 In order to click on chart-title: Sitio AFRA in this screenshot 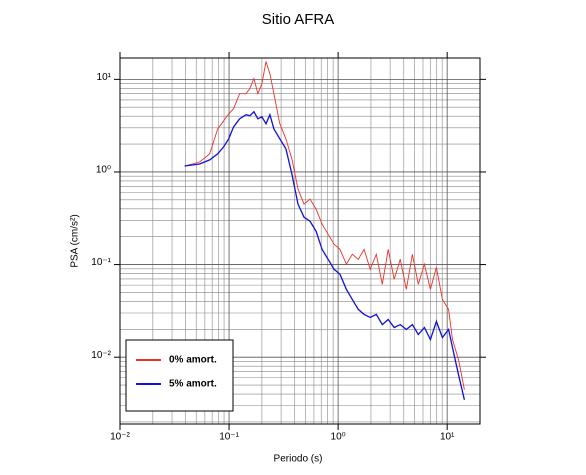, I will do `click(298, 19)`.